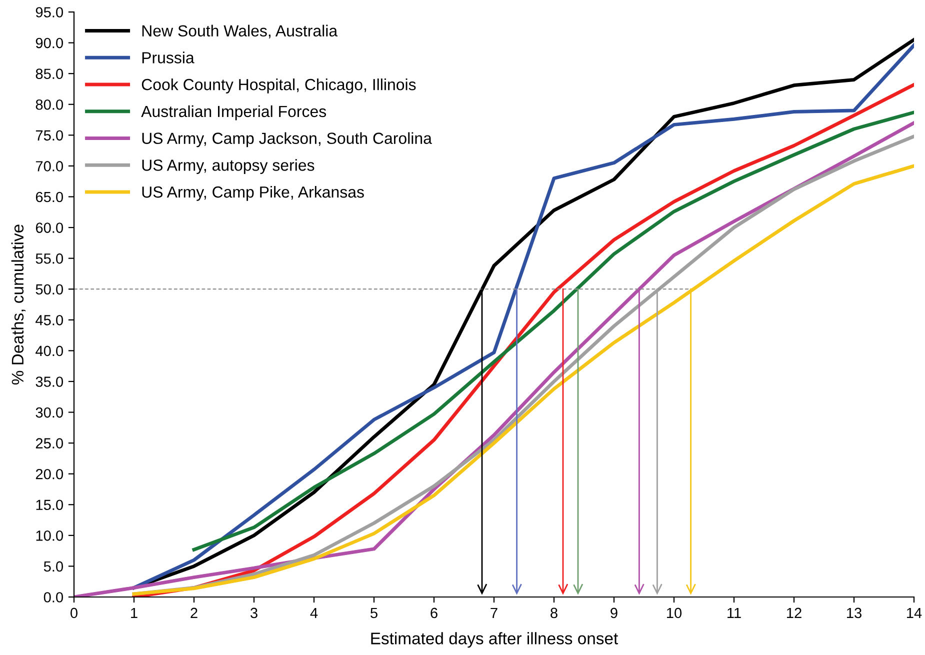  I want to click on y-tick-label: 70.0, so click(50, 166).